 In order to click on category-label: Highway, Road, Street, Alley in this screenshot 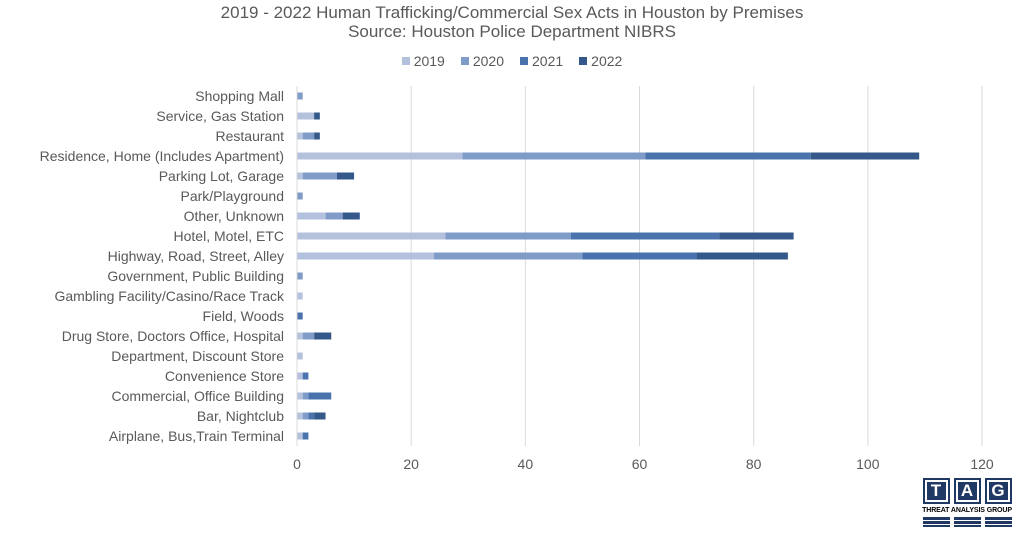, I will do `click(196, 256)`.